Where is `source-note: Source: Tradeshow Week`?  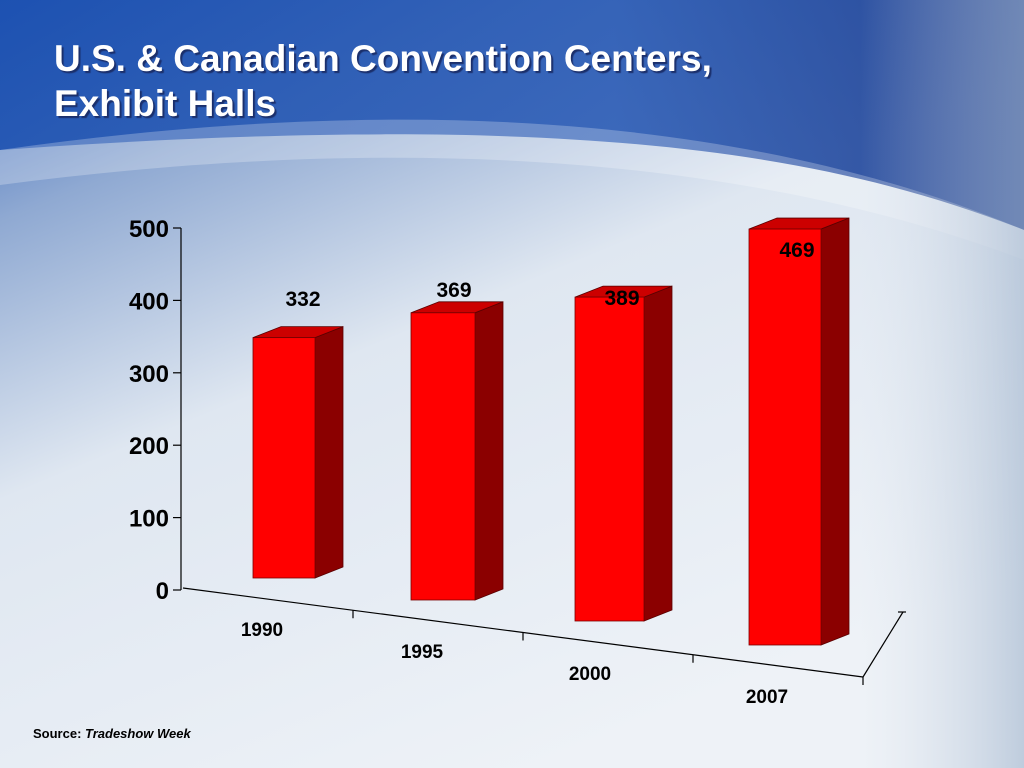 source-note: Source: Tradeshow Week is located at coordinates (112, 733).